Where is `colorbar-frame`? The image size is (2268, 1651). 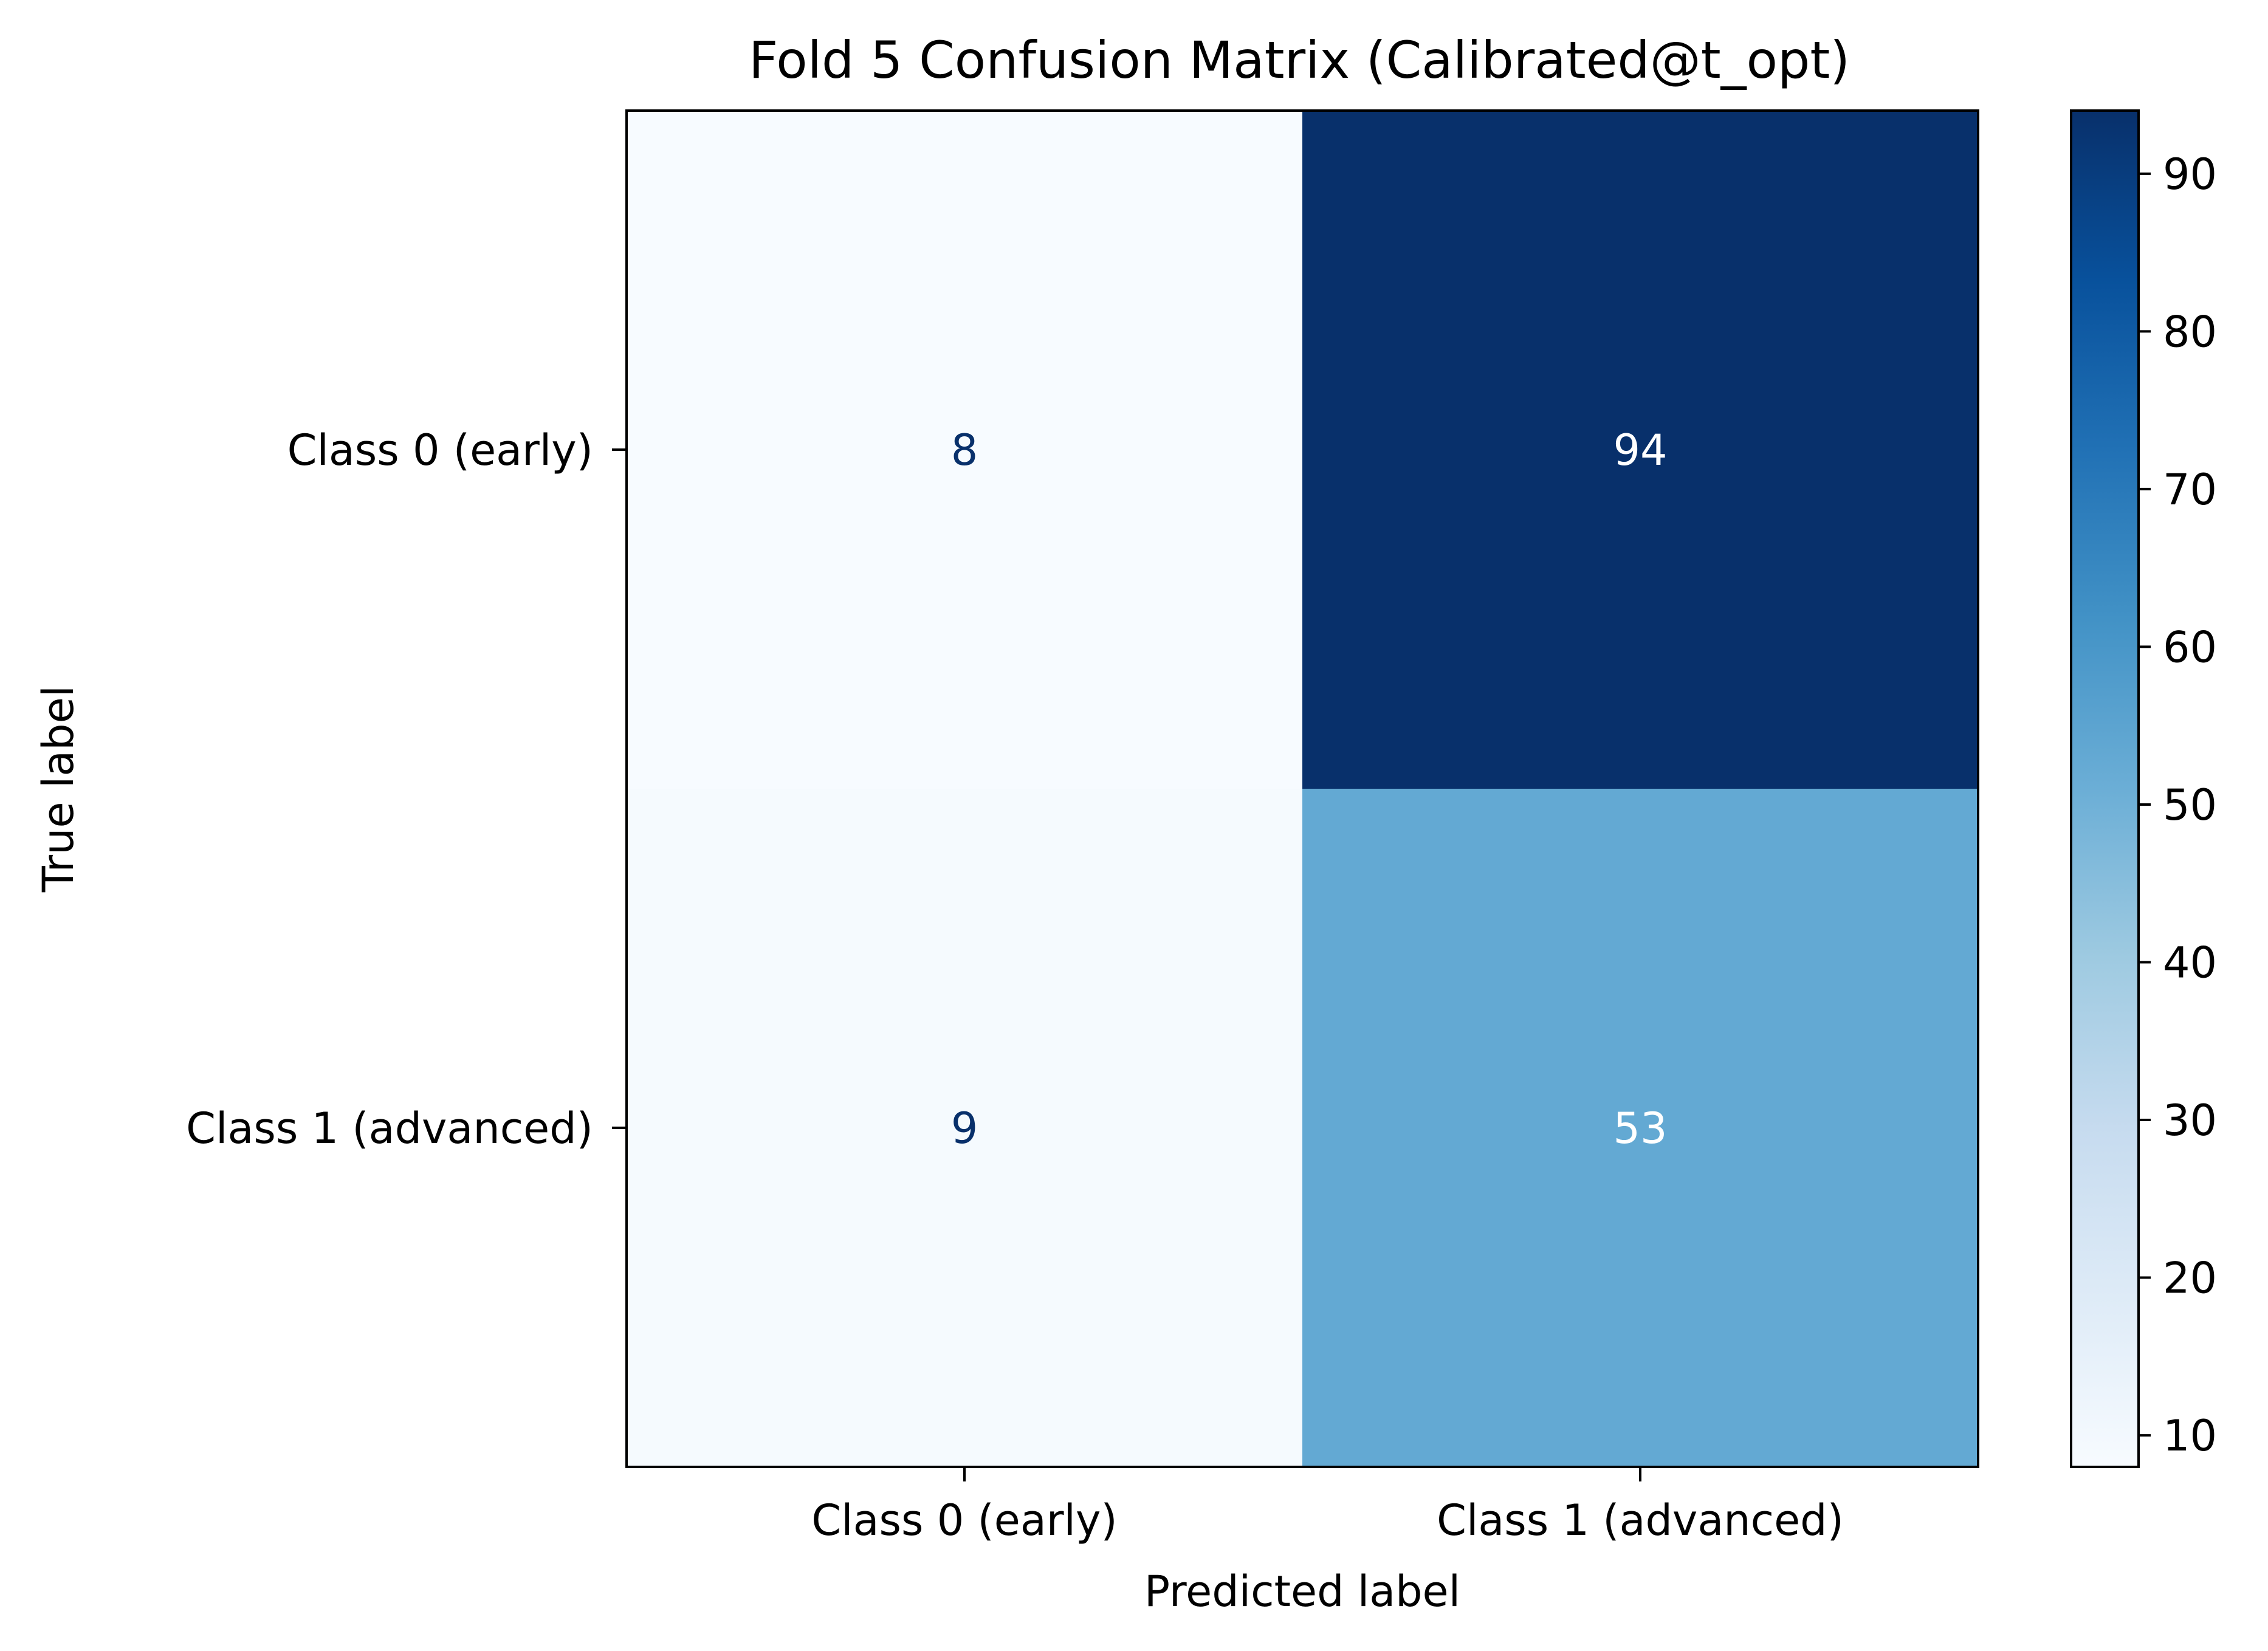 colorbar-frame is located at coordinates (2105, 788).